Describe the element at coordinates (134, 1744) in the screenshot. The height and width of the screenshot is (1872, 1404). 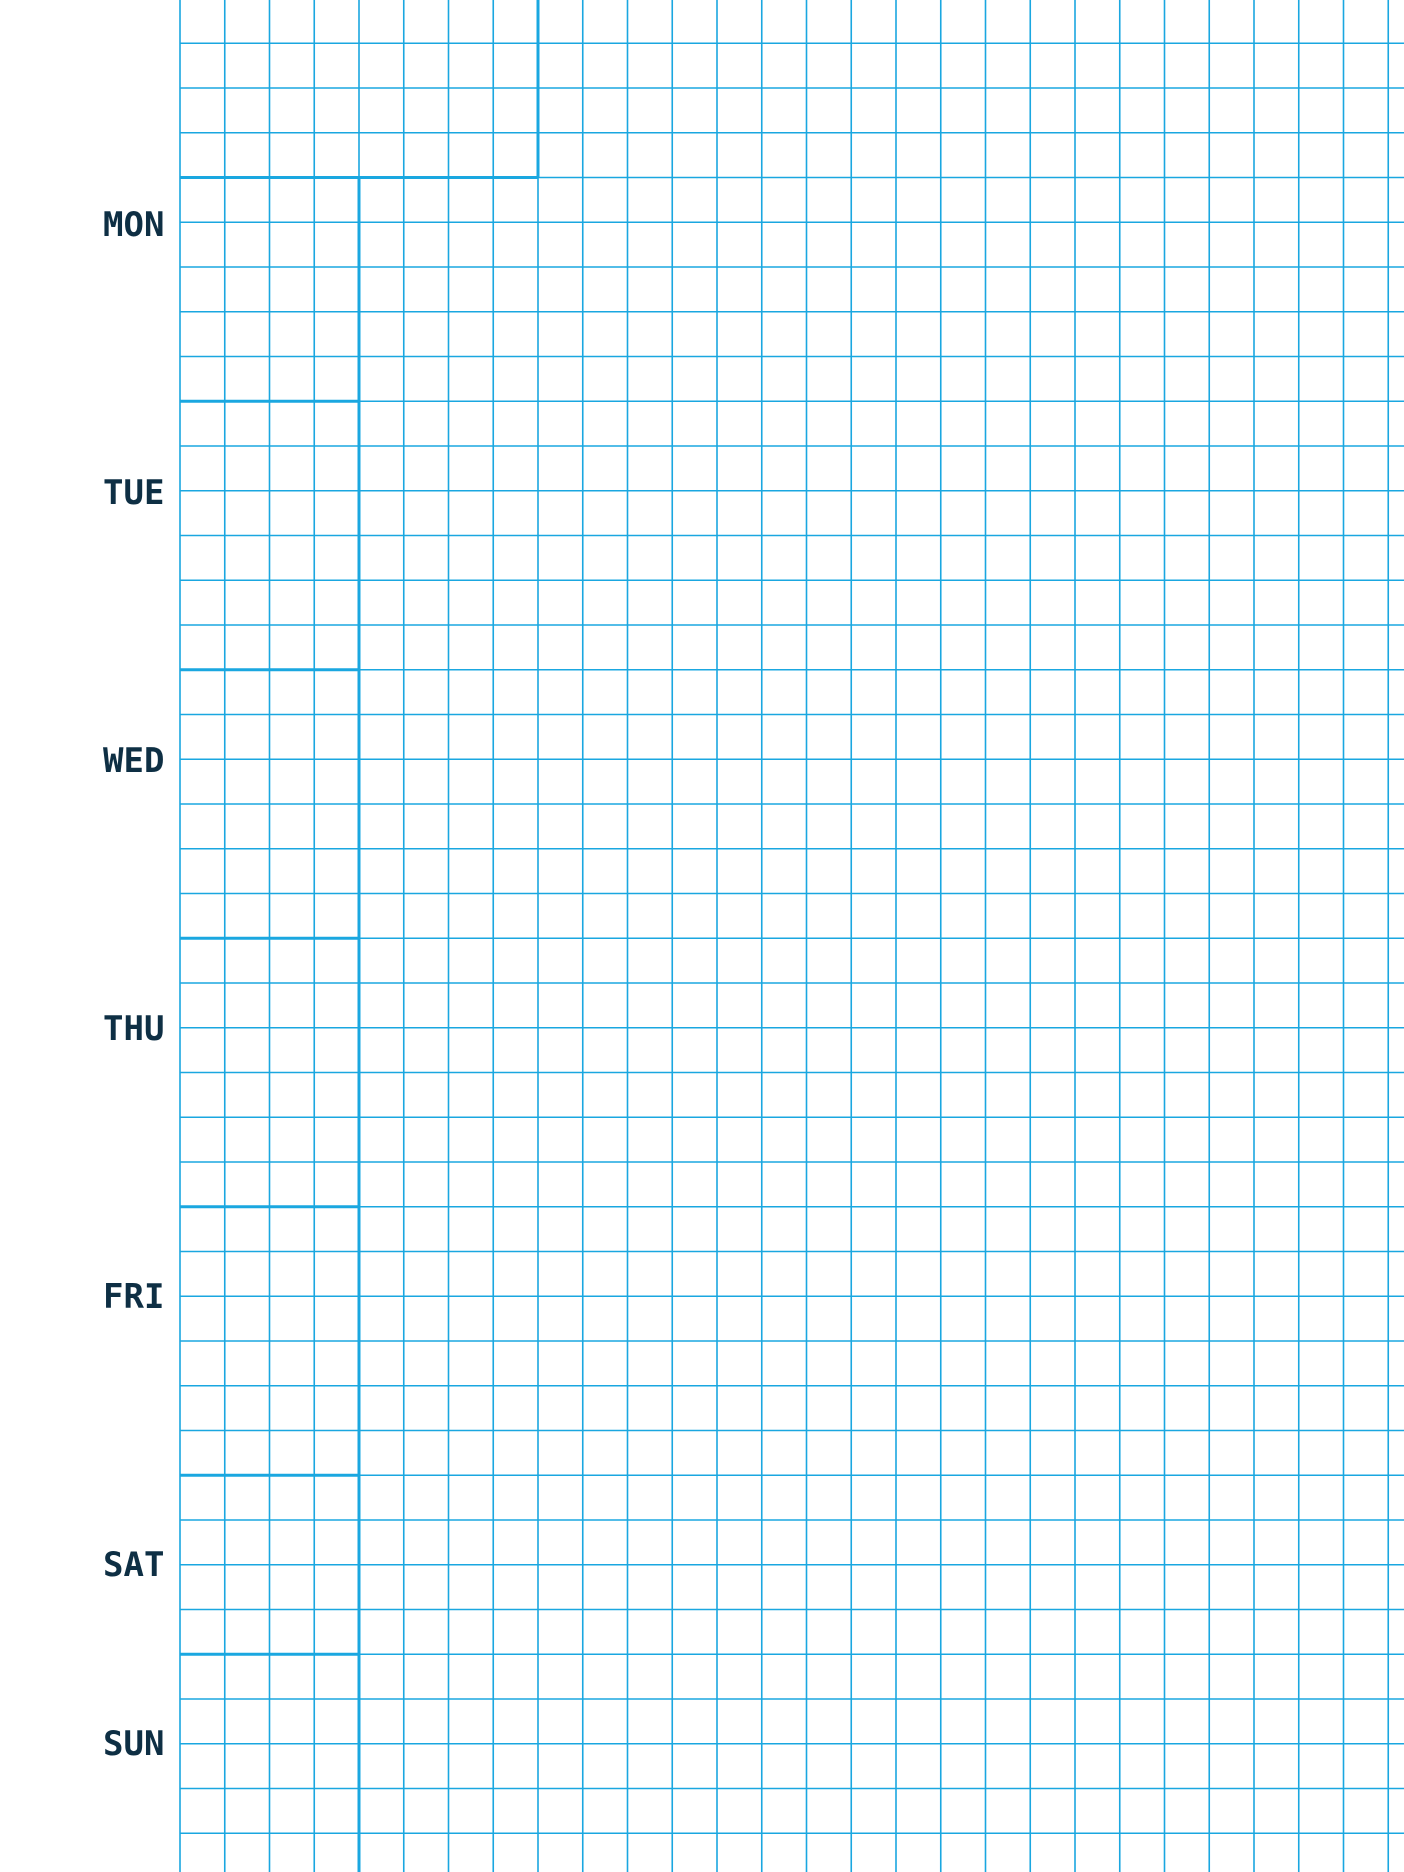
I see `day-label-sun: SUN` at that location.